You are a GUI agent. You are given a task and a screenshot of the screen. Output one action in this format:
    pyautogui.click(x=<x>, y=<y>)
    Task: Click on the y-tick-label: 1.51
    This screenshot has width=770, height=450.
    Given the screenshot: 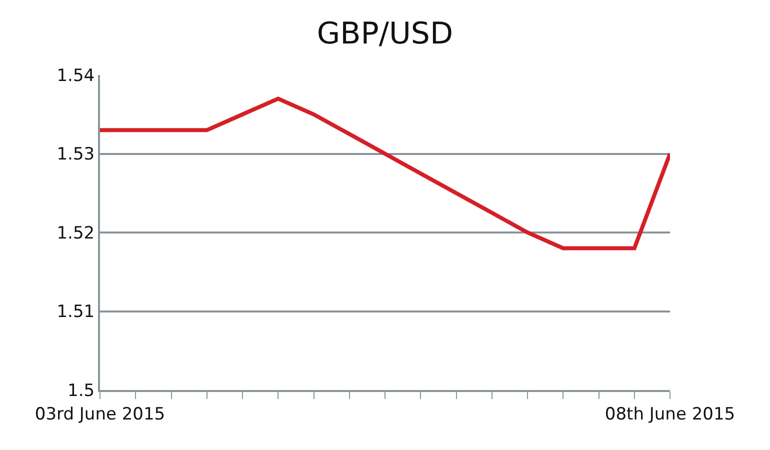 What is the action you would take?
    pyautogui.click(x=75, y=312)
    